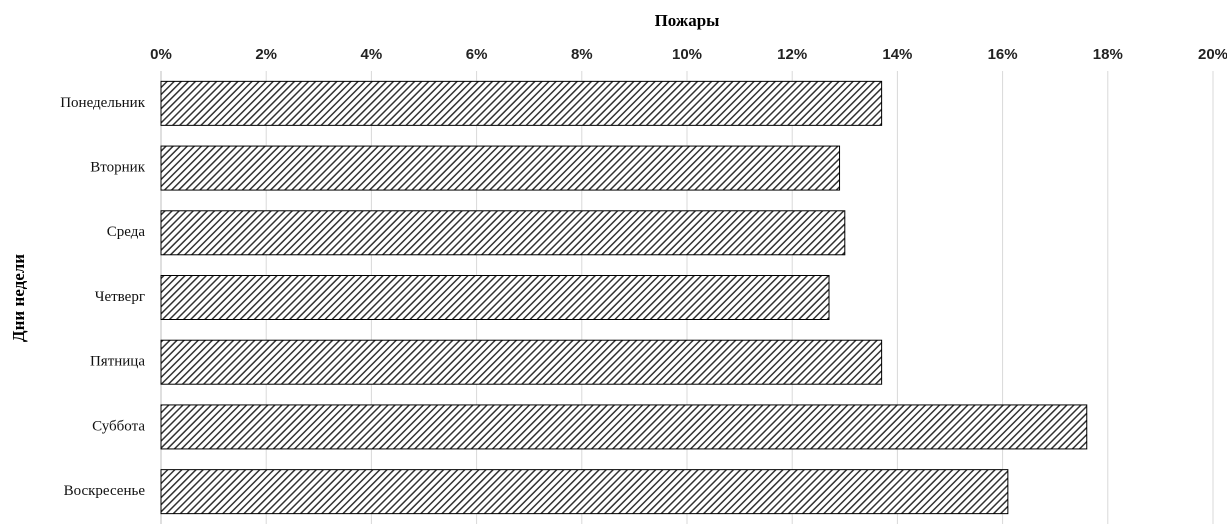  What do you see at coordinates (161, 54) in the screenshot?
I see `x-tick-label: 0%` at bounding box center [161, 54].